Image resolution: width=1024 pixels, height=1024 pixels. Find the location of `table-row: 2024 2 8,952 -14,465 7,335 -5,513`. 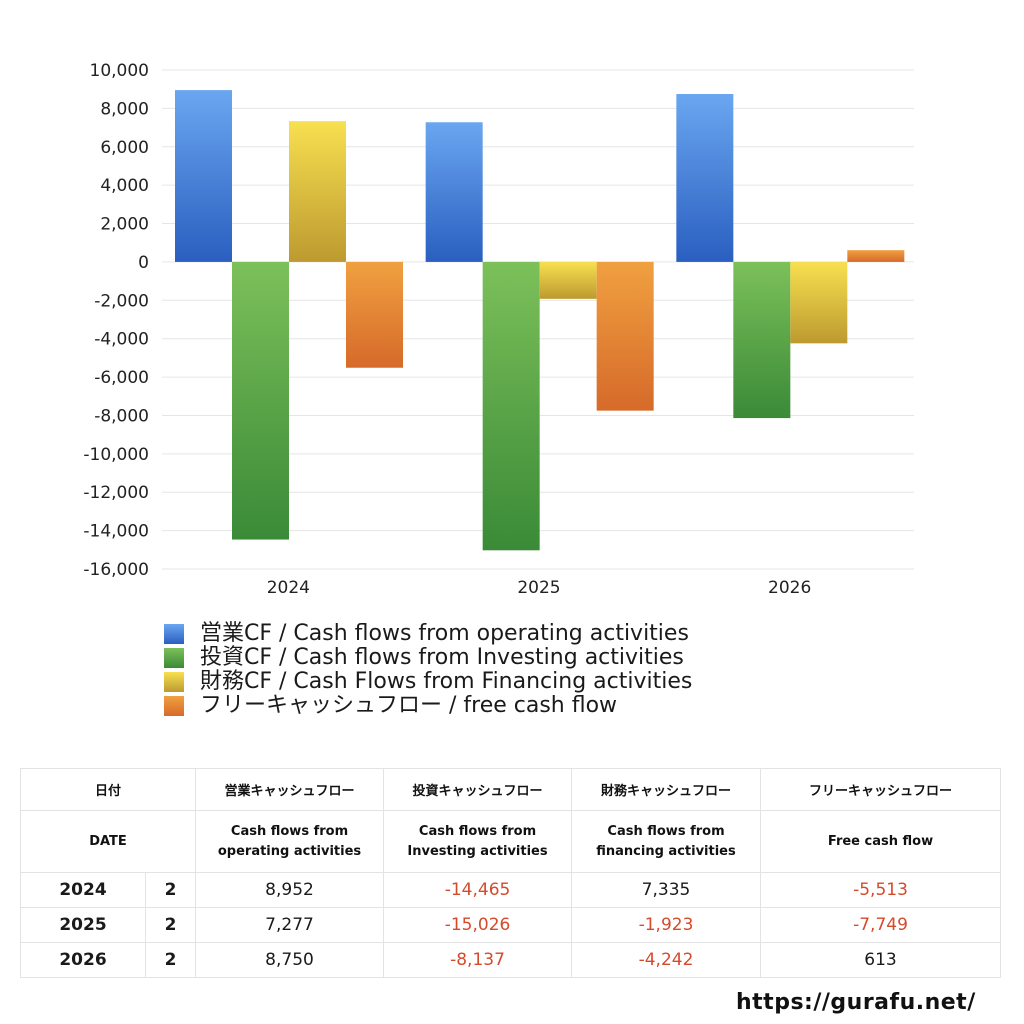

table-row: 2024 2 8,952 -14,465 7,335 -5,513 is located at coordinates (511, 890).